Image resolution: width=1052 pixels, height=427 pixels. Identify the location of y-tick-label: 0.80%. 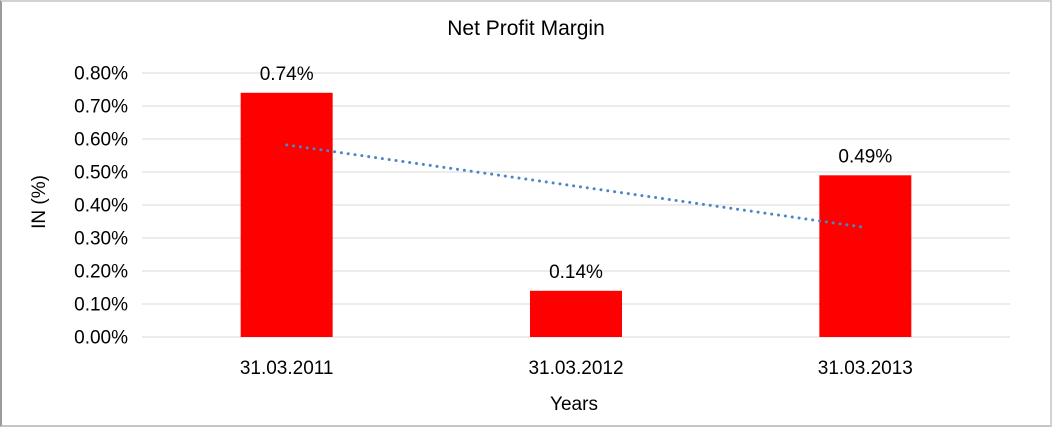
(101, 74).